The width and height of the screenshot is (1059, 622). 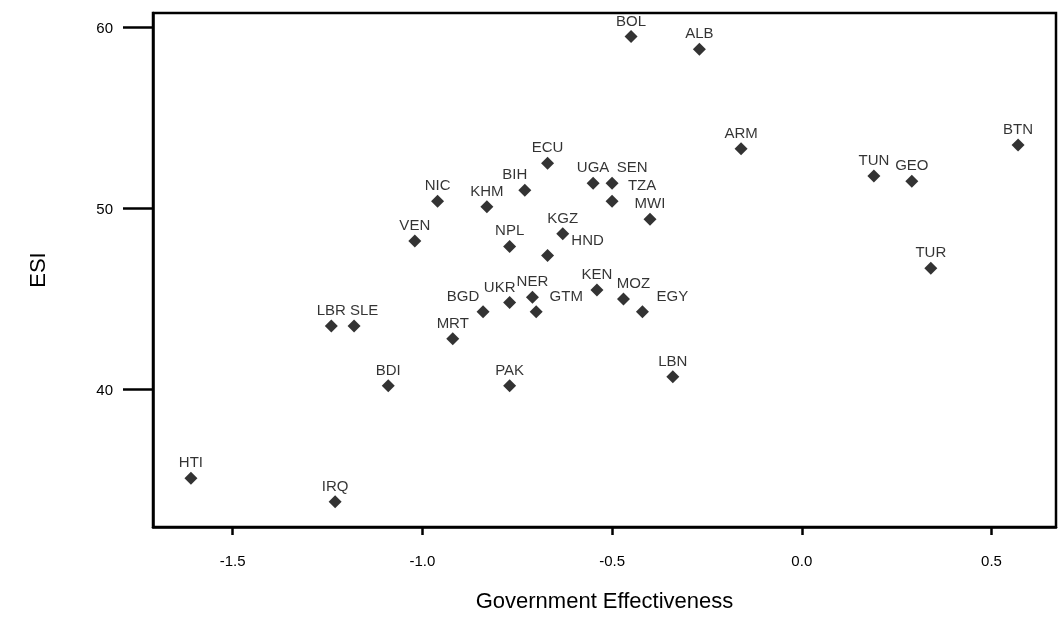 What do you see at coordinates (532, 281) in the screenshot?
I see `annotation: NER` at bounding box center [532, 281].